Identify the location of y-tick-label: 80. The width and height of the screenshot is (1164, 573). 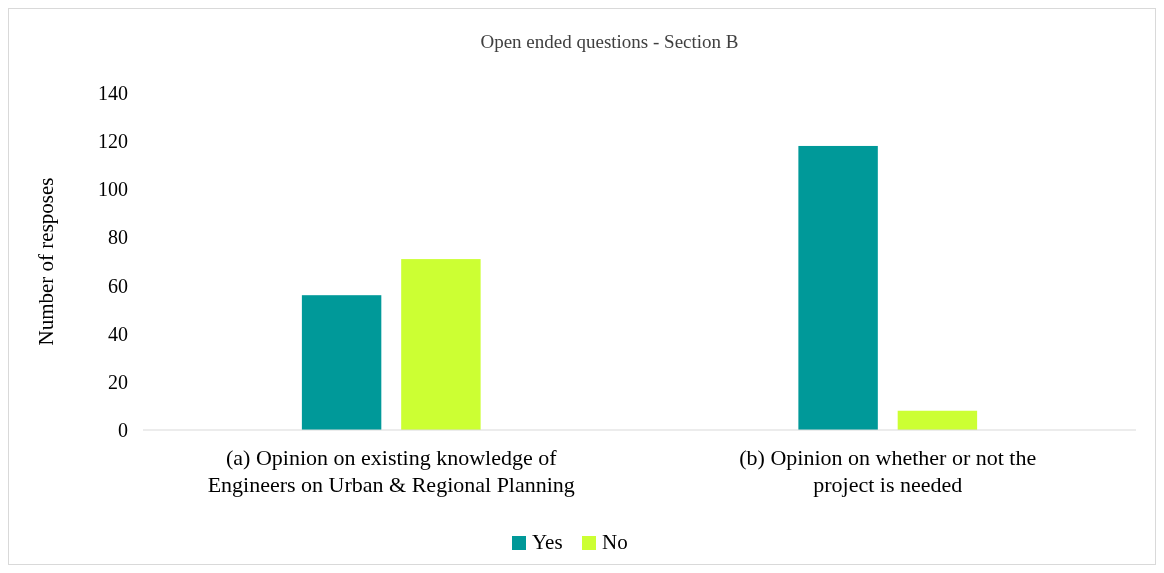
(118, 237).